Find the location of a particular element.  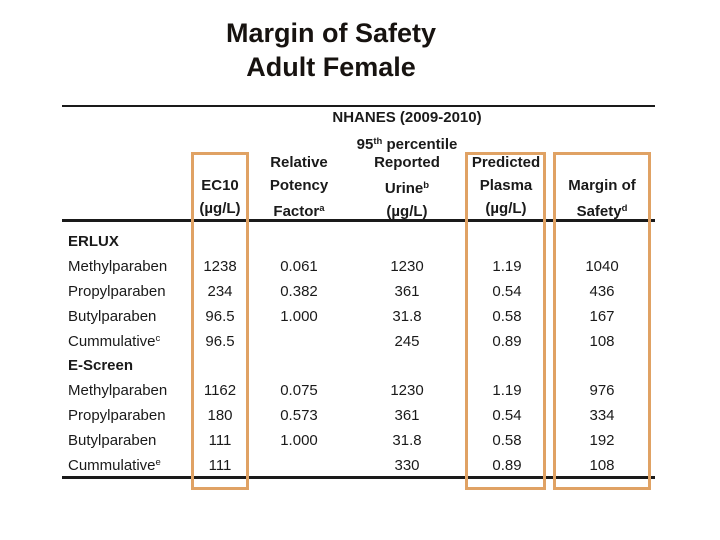

cell-ec10: 1162 is located at coordinates (220, 391).